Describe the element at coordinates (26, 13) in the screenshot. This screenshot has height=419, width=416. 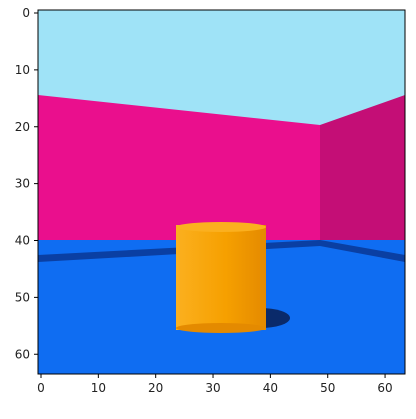
I see `y-tick-label: 0` at that location.